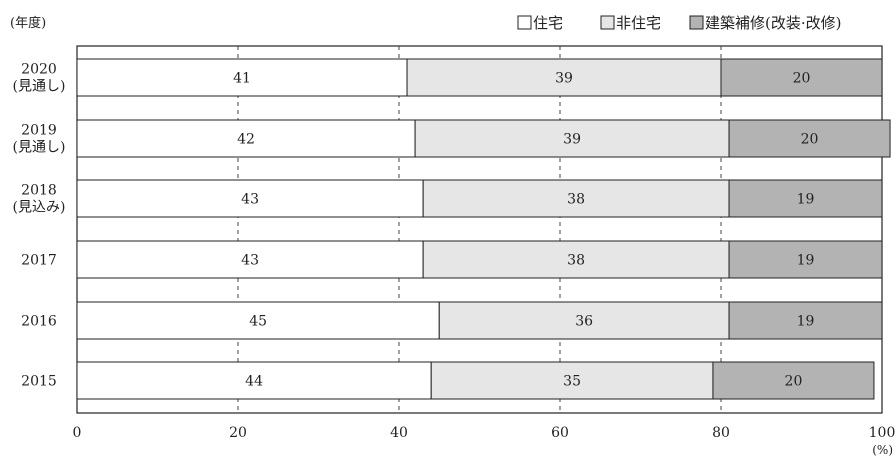 Image resolution: width=896 pixels, height=457 pixels. Describe the element at coordinates (638, 23) in the screenshot. I see `legend-label: 非住宅` at that location.